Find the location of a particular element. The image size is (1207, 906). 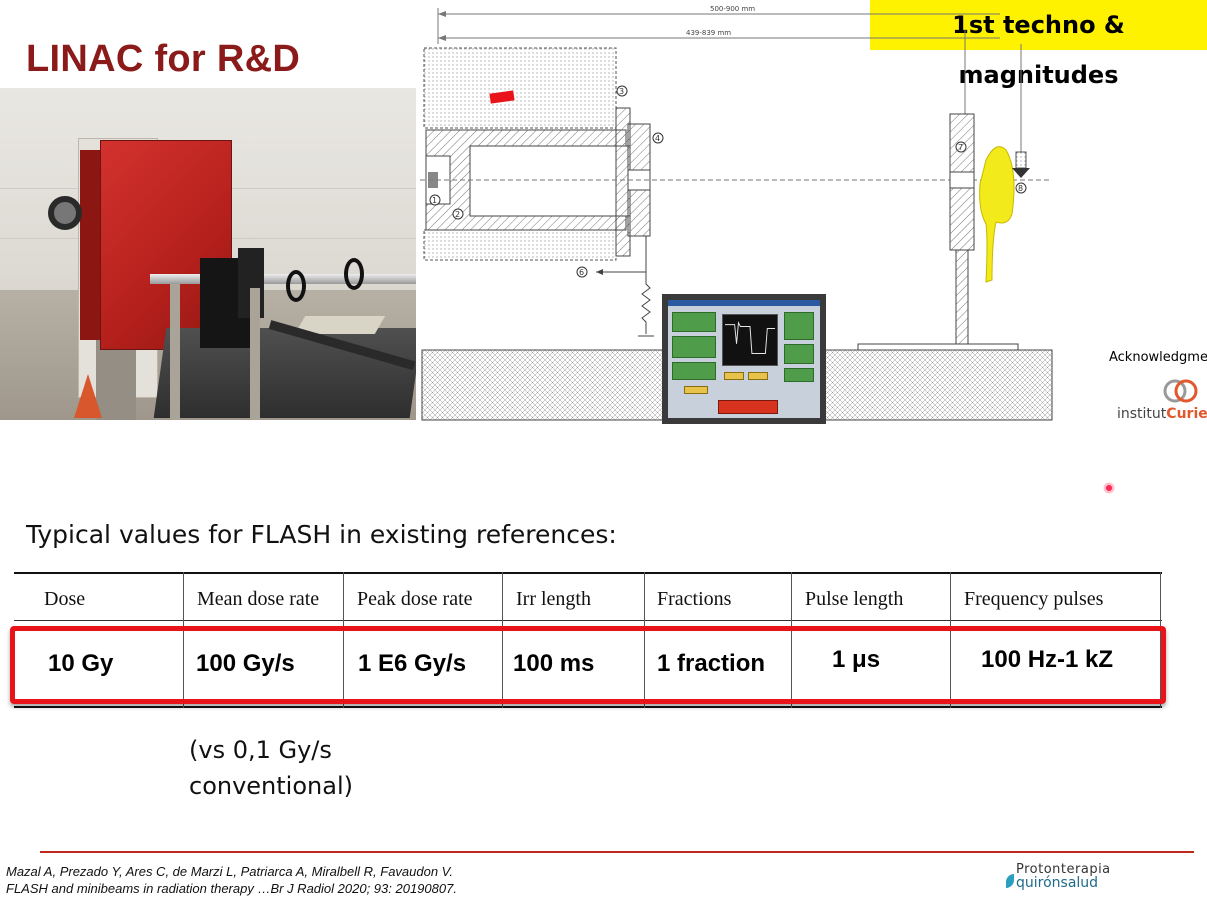

laser-pointer-dot is located at coordinates (1109, 488).